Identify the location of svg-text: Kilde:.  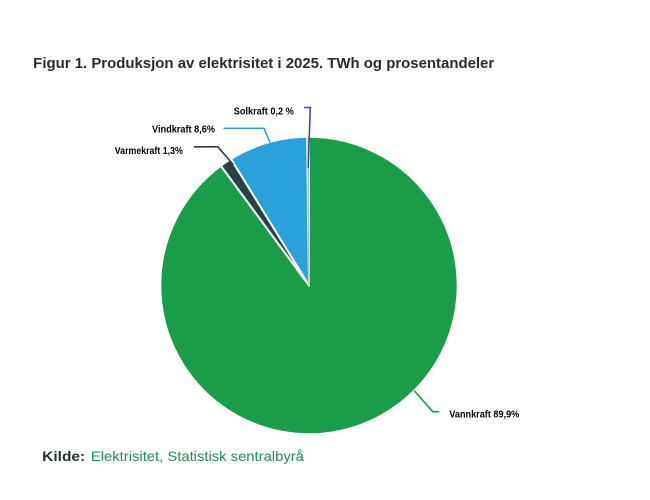
(63, 456).